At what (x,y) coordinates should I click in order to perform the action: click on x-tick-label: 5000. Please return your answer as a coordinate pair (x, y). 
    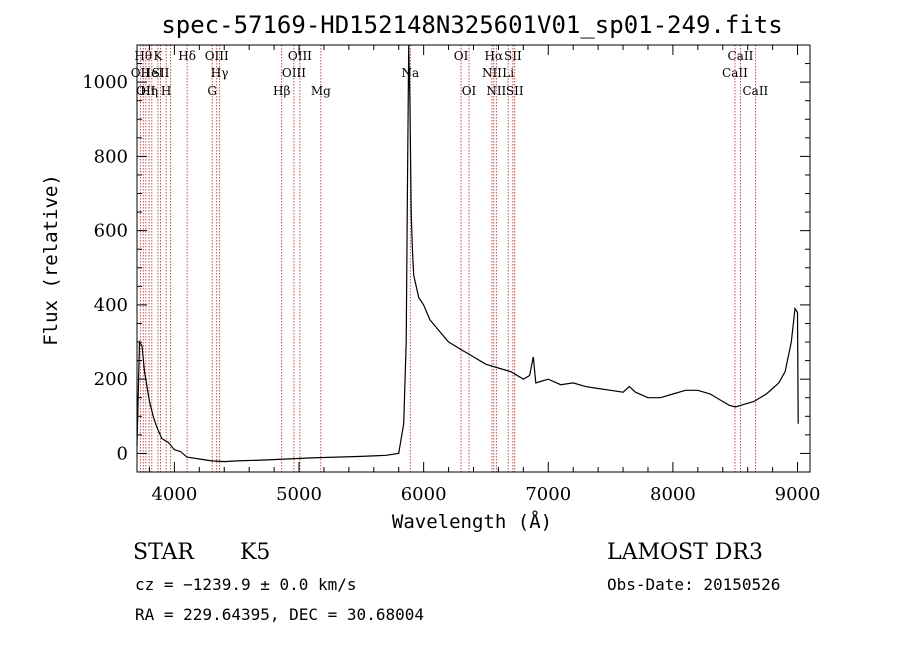
    Looking at the image, I should click on (299, 494).